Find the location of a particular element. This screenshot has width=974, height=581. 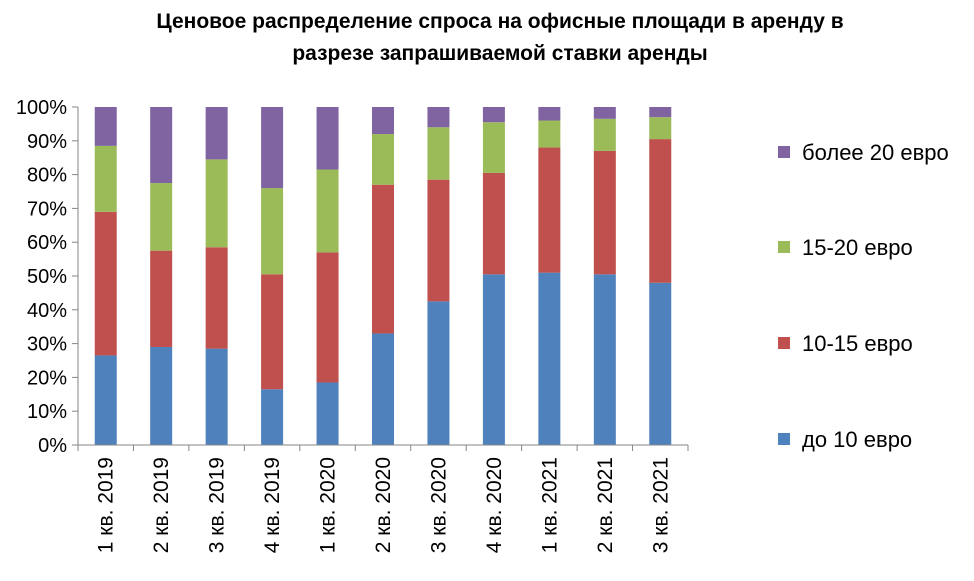

y-tick-label: 60% is located at coordinates (47, 243).